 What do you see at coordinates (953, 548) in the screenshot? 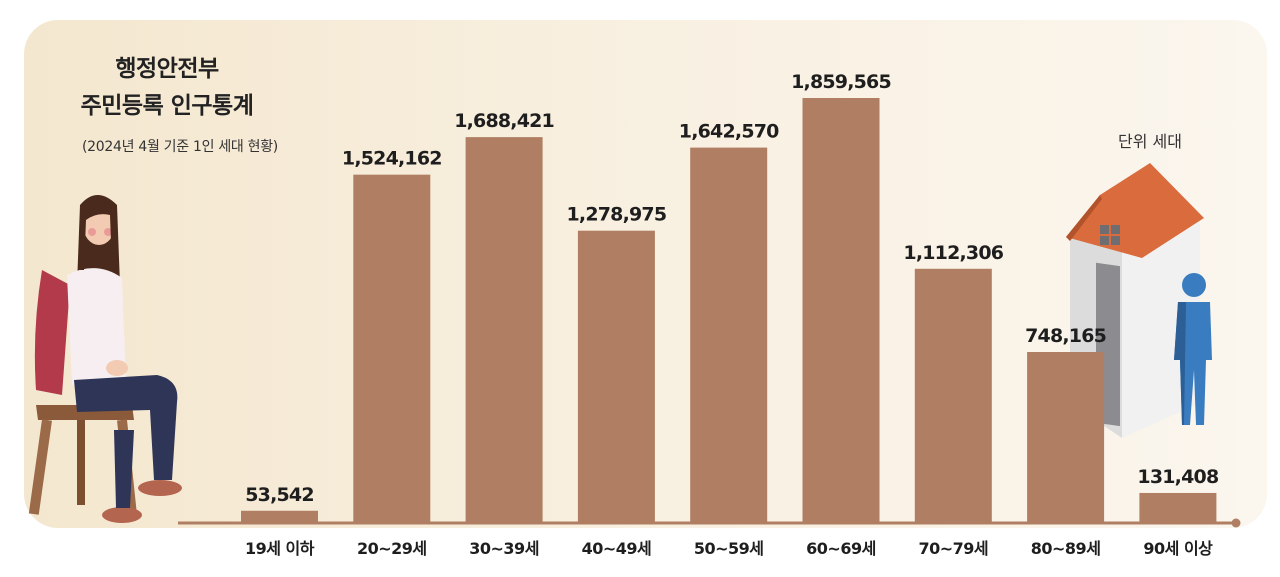
I see `category-label-6: 70~79세` at bounding box center [953, 548].